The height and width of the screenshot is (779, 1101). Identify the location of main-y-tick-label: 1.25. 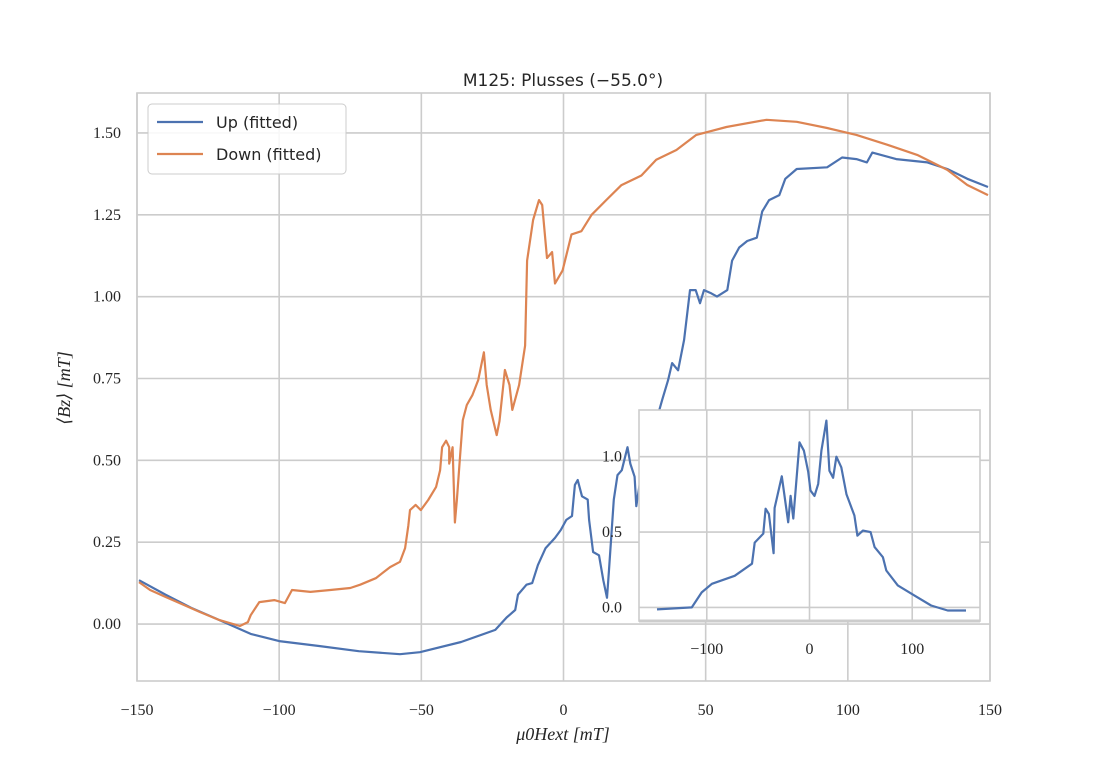
(107, 215).